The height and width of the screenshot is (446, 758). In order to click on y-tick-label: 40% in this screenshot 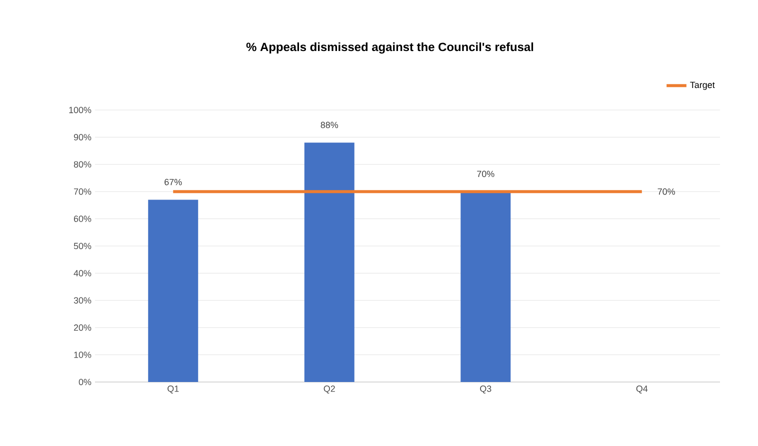, I will do `click(83, 273)`.